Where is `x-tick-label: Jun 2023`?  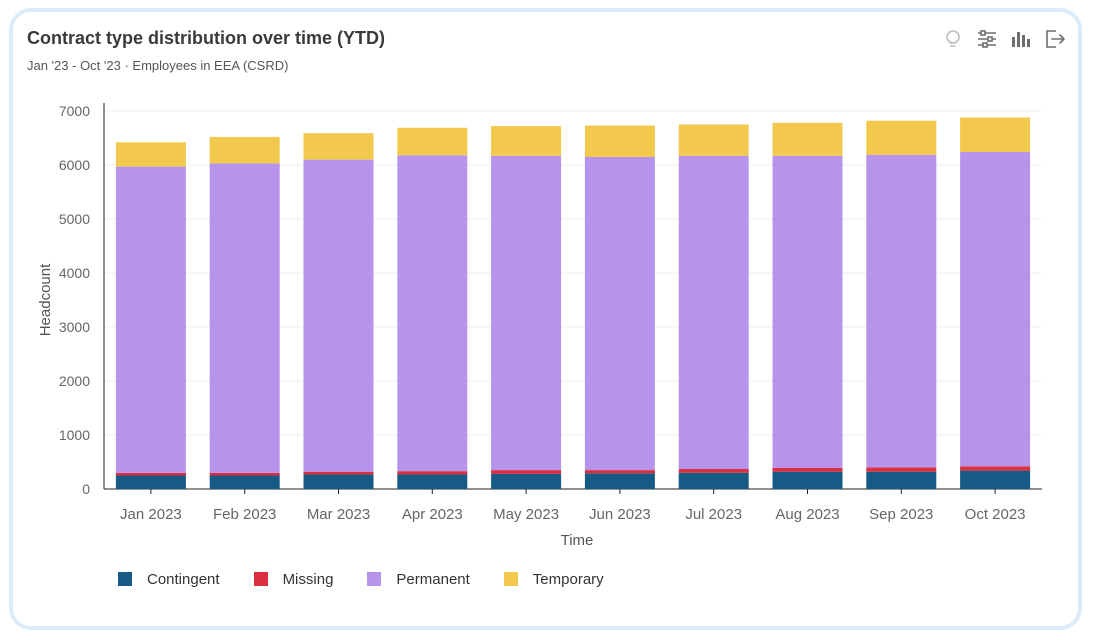
x-tick-label: Jun 2023 is located at coordinates (620, 514).